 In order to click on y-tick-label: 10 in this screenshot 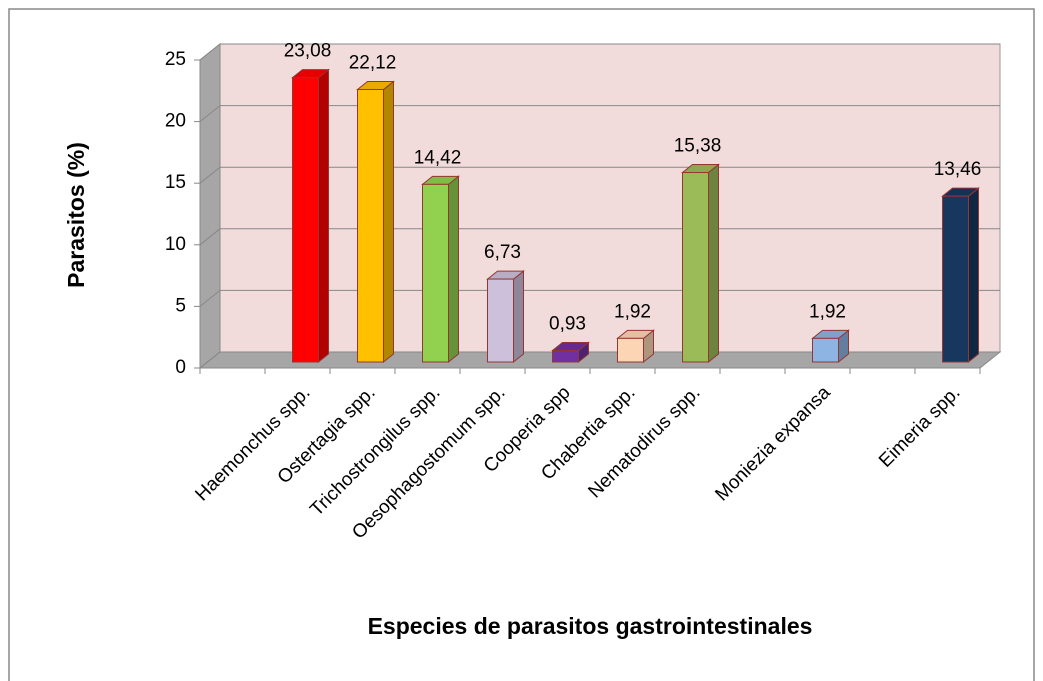, I will do `click(175, 244)`.